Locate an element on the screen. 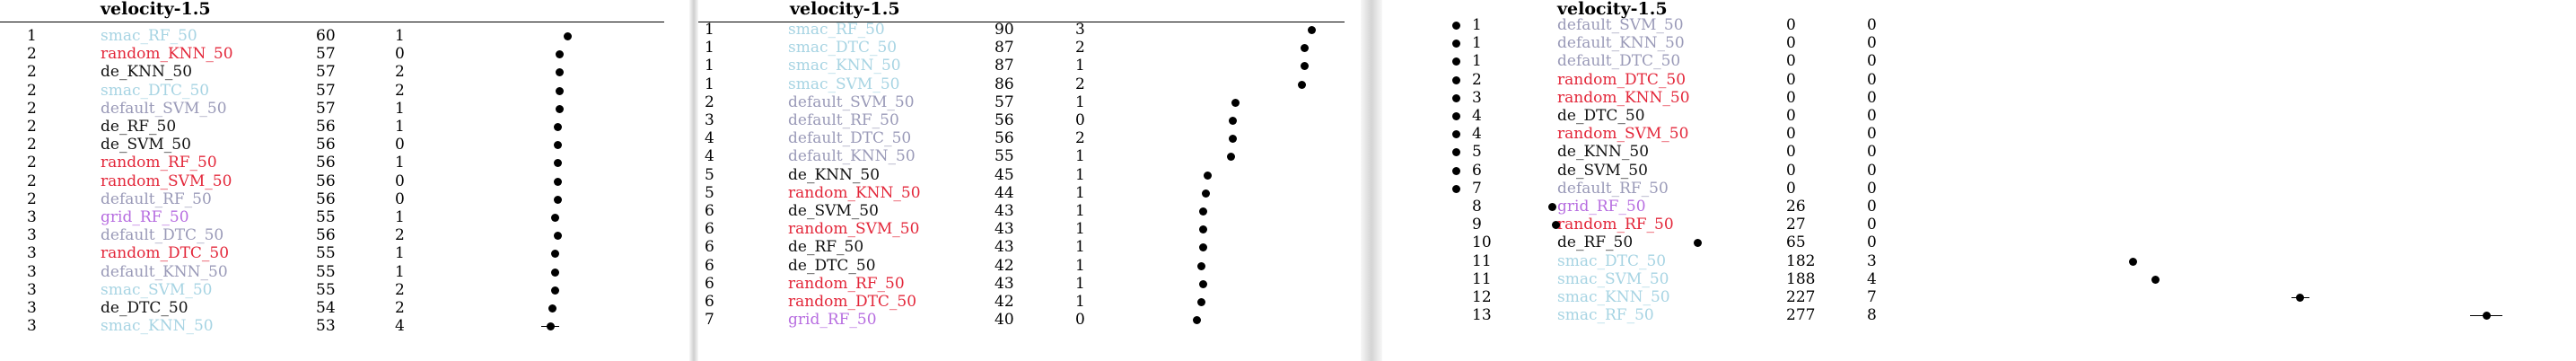 This screenshot has height=361, width=2576. score-cell: 40 is located at coordinates (1004, 320).